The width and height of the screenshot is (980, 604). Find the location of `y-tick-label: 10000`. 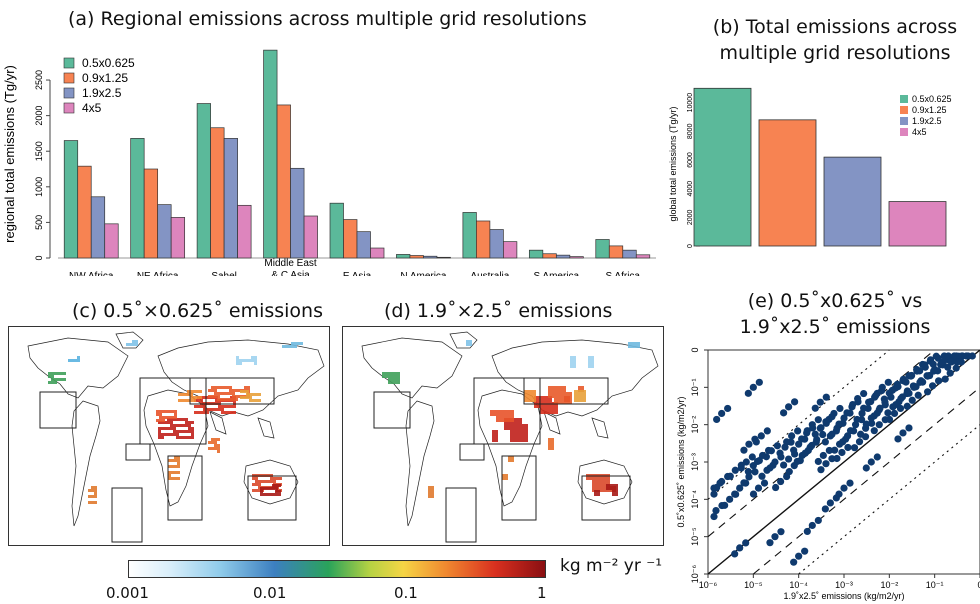

y-tick-label: 10000 is located at coordinates (690, 103).